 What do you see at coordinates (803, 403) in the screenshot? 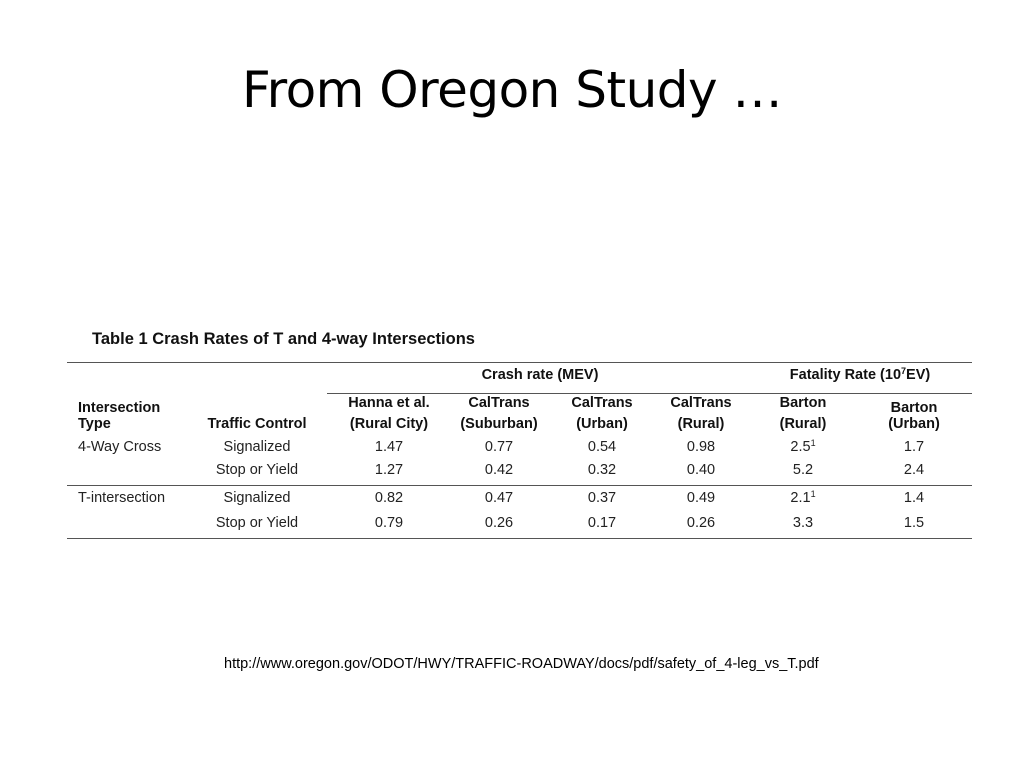
I see `col-header-barton-rural-line1: Barton` at bounding box center [803, 403].